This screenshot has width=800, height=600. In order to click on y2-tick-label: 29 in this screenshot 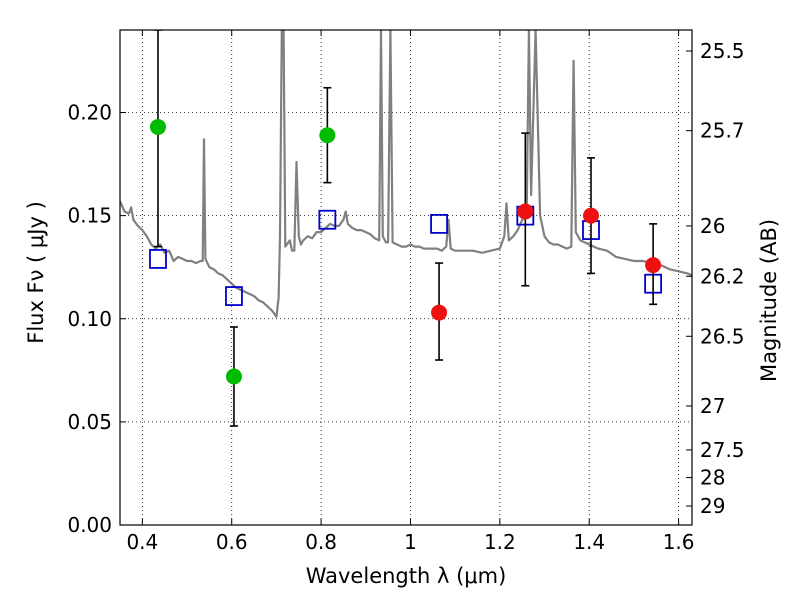, I will do `click(712, 506)`.